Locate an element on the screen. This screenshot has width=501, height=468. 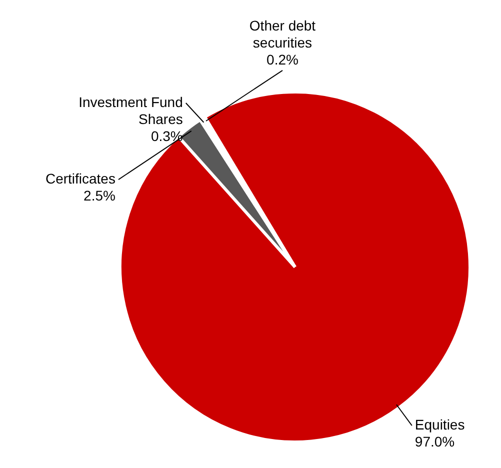
slice-label: Certificates is located at coordinates (80, 178).